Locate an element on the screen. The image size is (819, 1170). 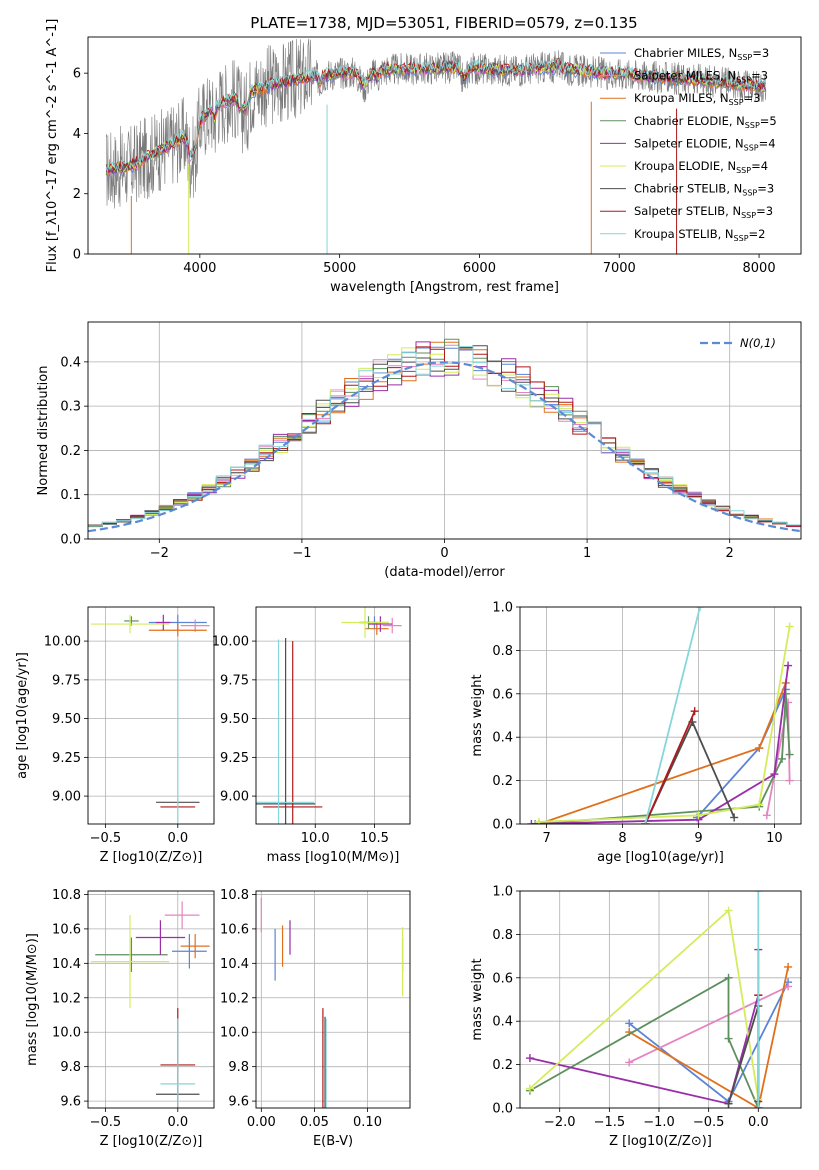
y-tick-label: 10.0 is located at coordinates (66, 1033).